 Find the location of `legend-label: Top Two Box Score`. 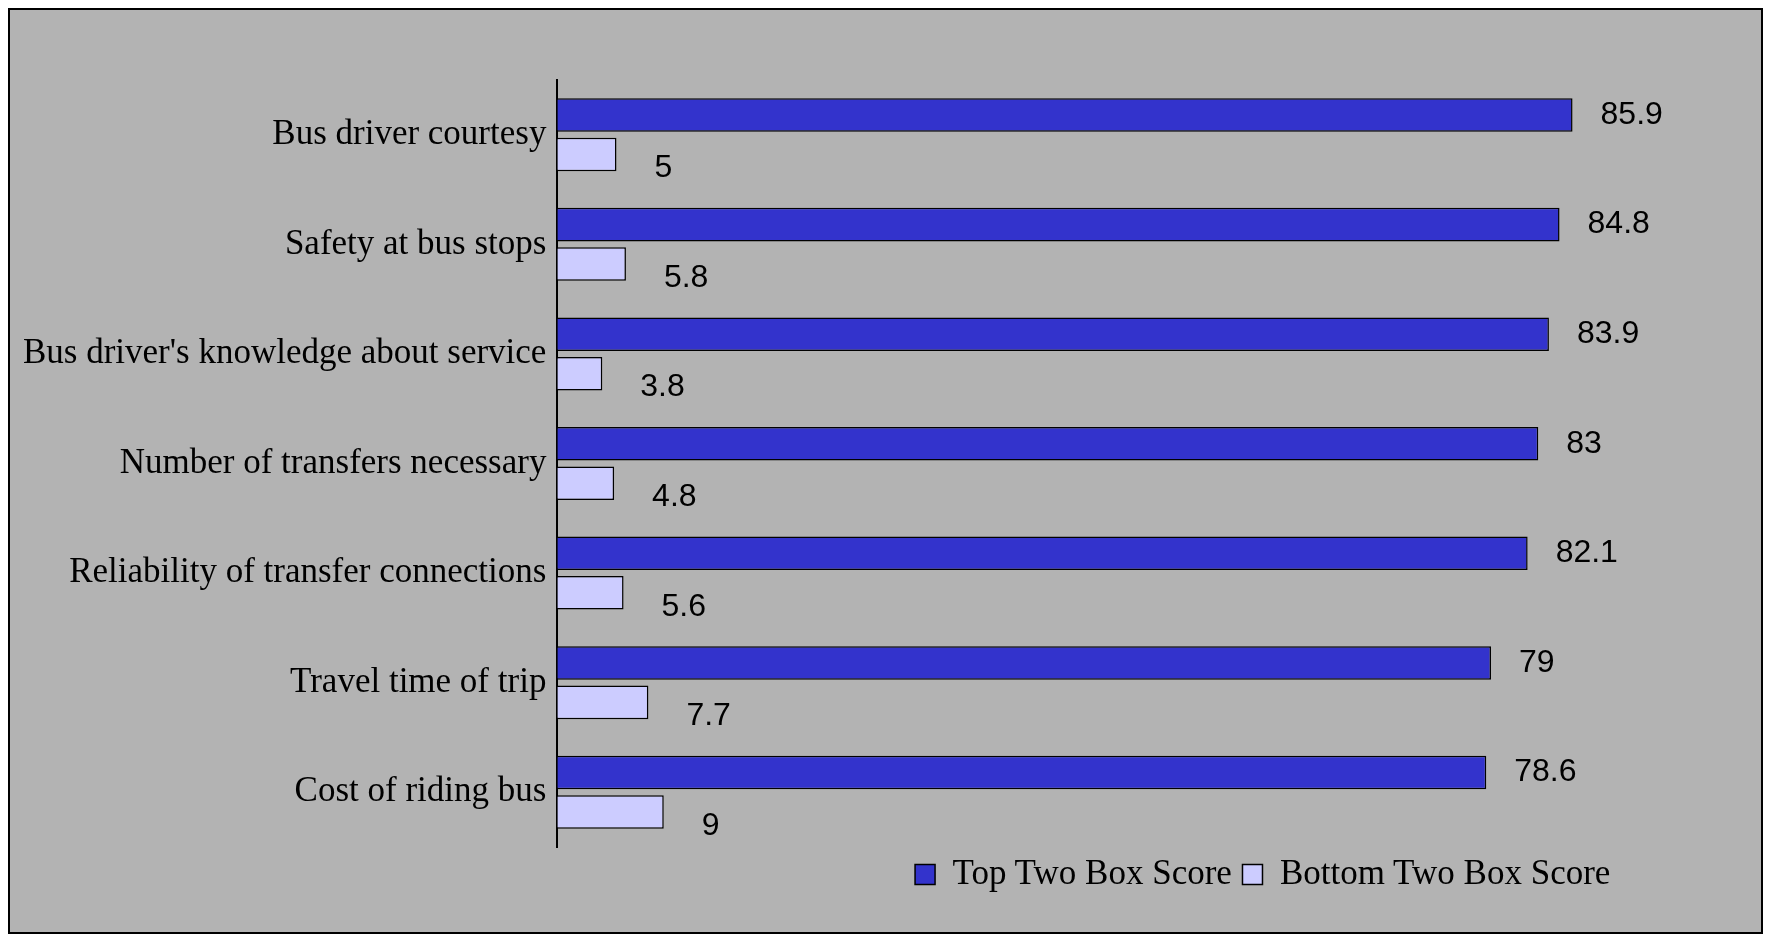

legend-label: Top Two Box Score is located at coordinates (1092, 872).